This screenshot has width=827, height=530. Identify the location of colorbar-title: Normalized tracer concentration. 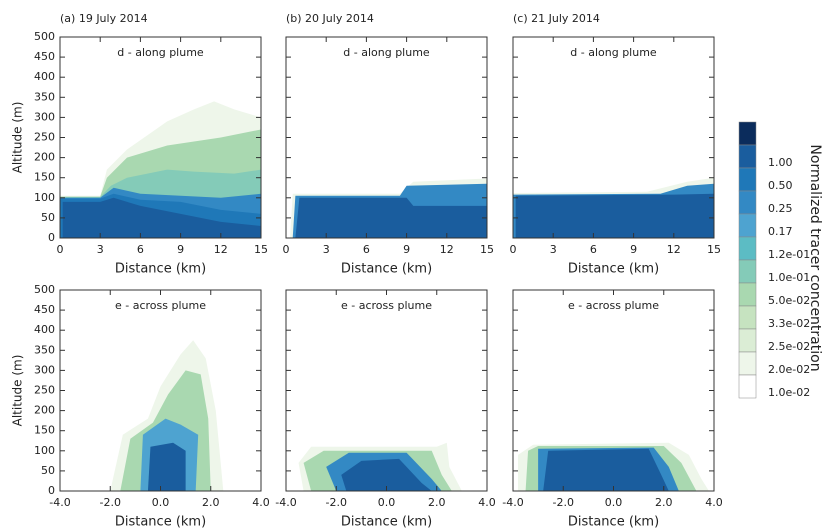
(815, 257).